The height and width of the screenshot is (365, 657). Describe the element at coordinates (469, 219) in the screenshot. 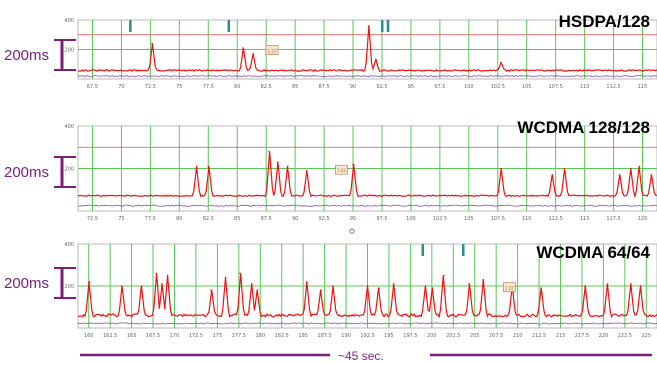

I see `x-tick-label: 105` at that location.